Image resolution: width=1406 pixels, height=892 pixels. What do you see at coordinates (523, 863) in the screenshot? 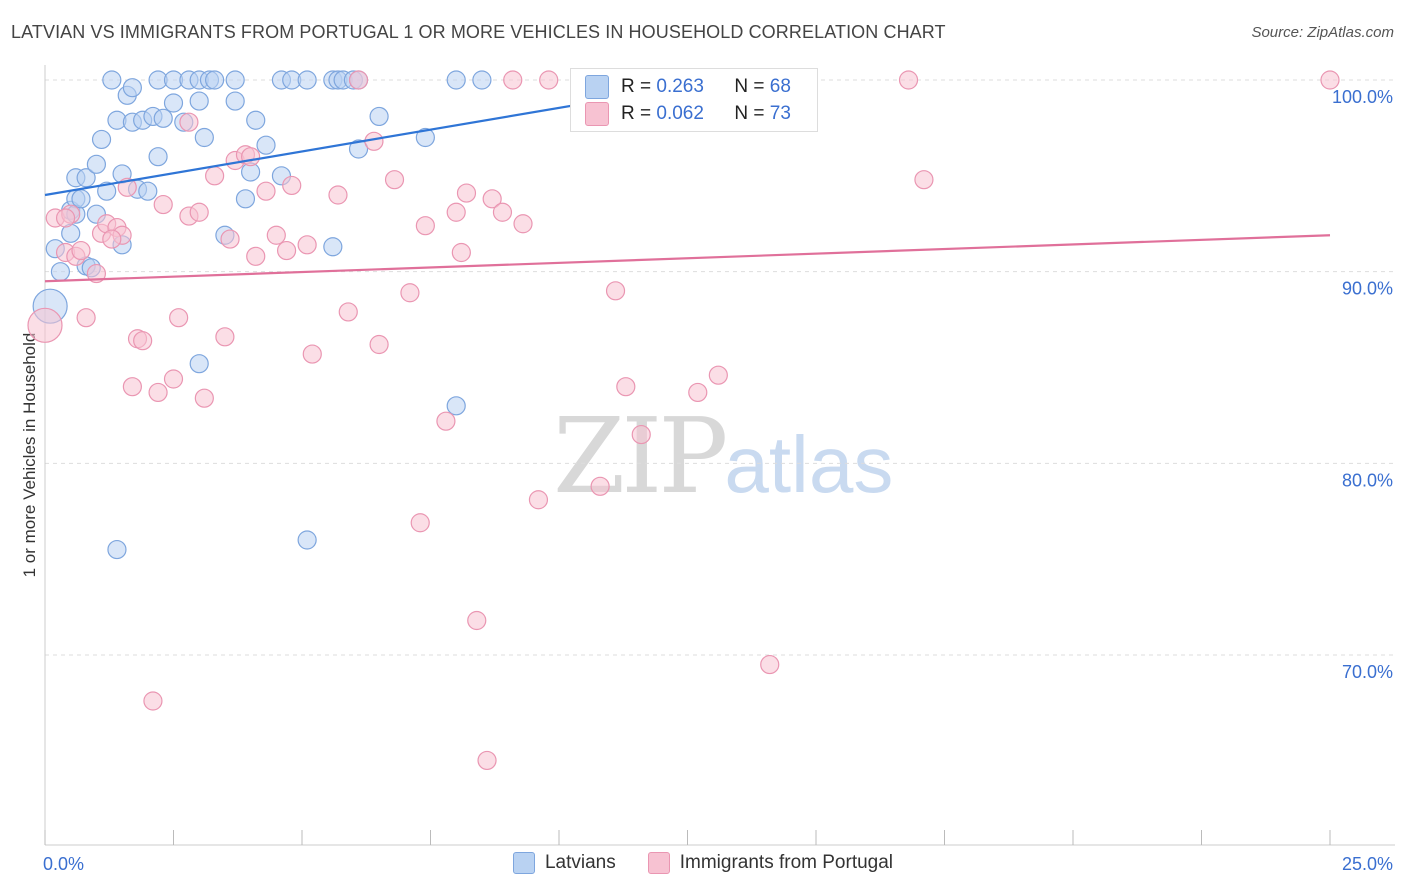
I see `latvians-legend-swatch` at bounding box center [523, 863].